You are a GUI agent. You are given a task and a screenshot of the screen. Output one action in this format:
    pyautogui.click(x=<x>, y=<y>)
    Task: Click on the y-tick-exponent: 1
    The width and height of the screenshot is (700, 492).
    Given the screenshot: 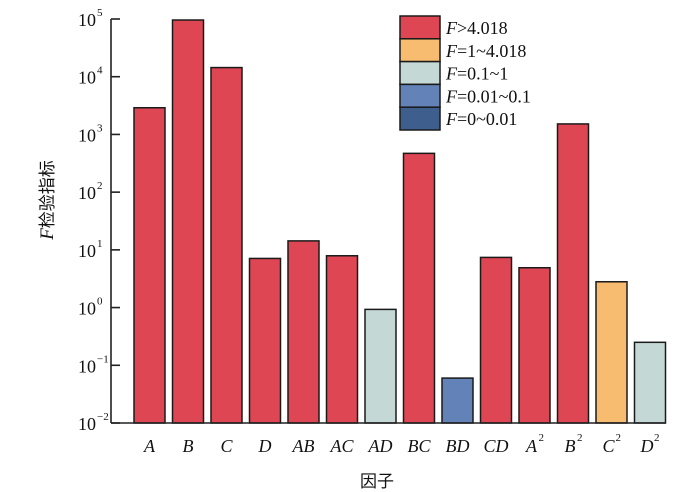 What is the action you would take?
    pyautogui.click(x=100, y=244)
    